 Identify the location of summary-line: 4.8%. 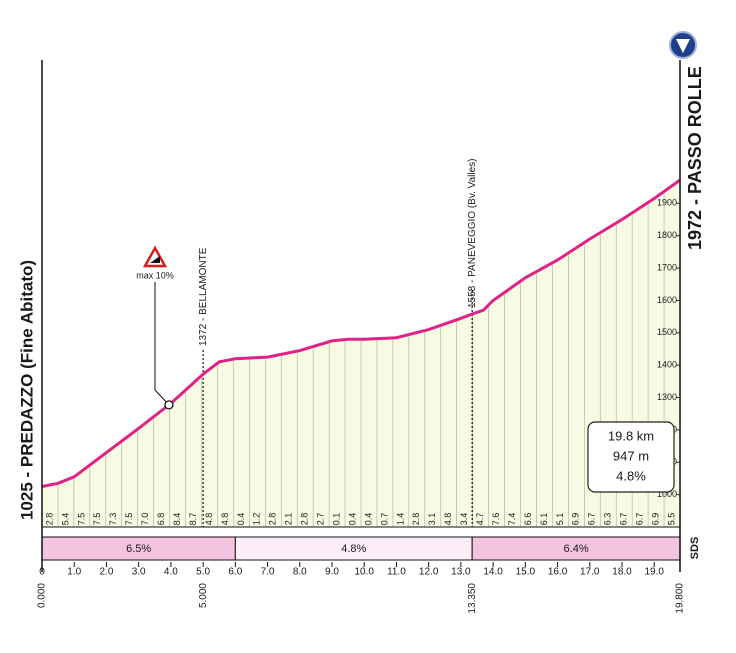
(631, 475).